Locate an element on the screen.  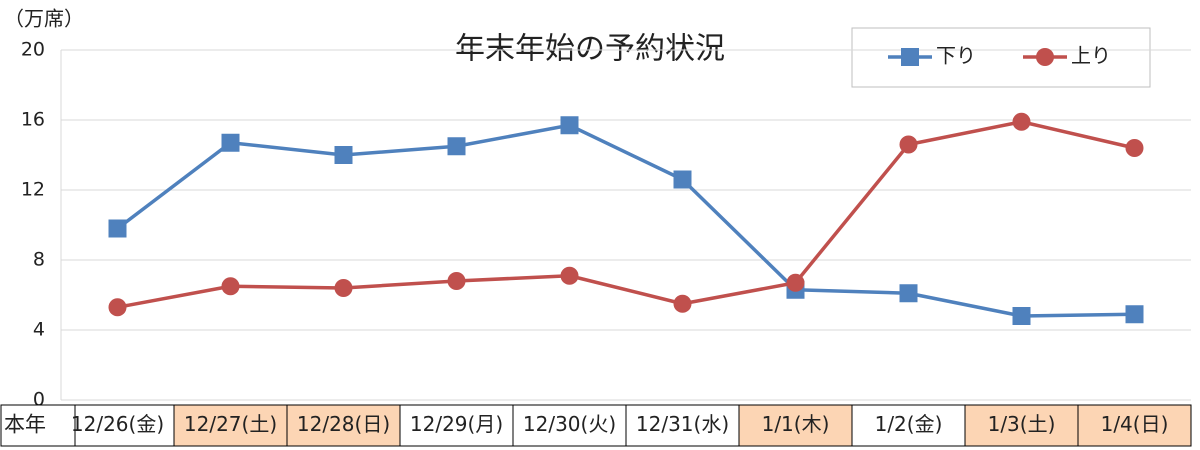
x-tick-label: 1/1(木) is located at coordinates (796, 424).